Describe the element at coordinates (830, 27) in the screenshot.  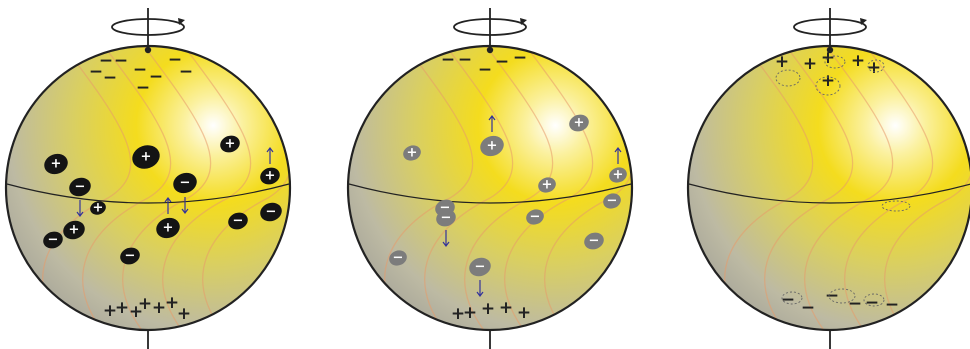
I see `rotation-arrow-icon` at that location.